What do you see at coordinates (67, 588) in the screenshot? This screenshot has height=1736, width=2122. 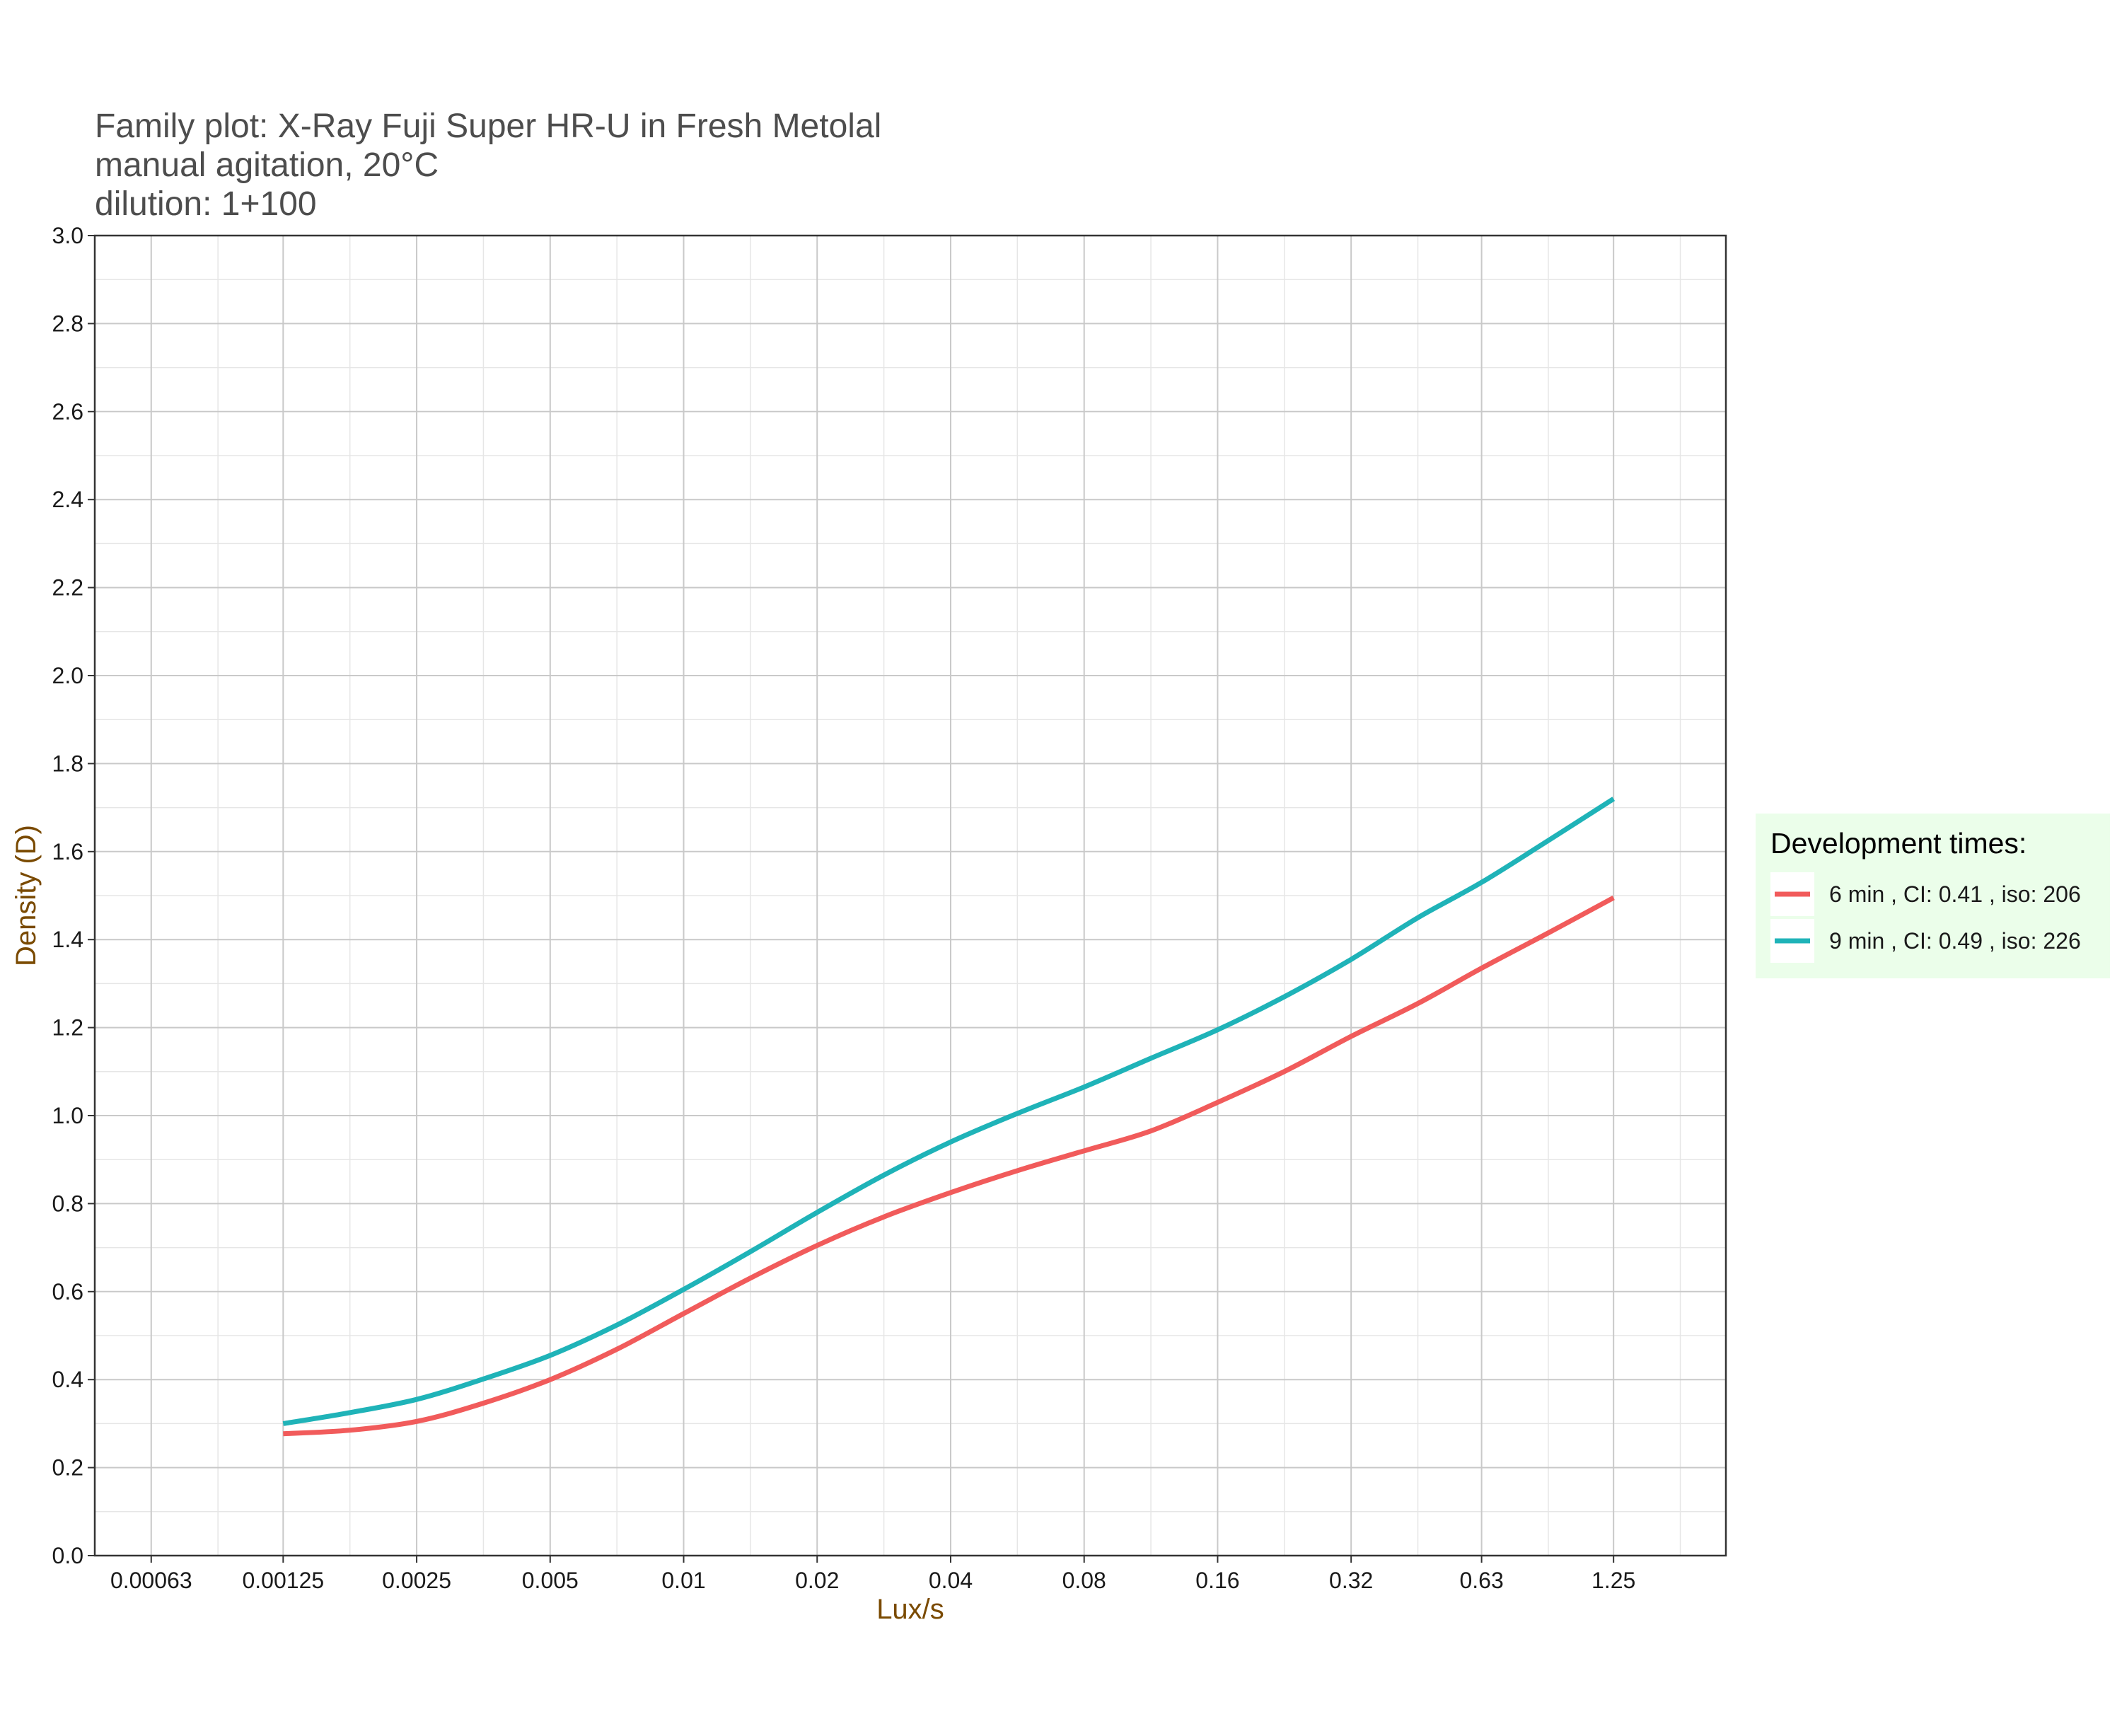 I see `y-tick-label: 2.2` at bounding box center [67, 588].